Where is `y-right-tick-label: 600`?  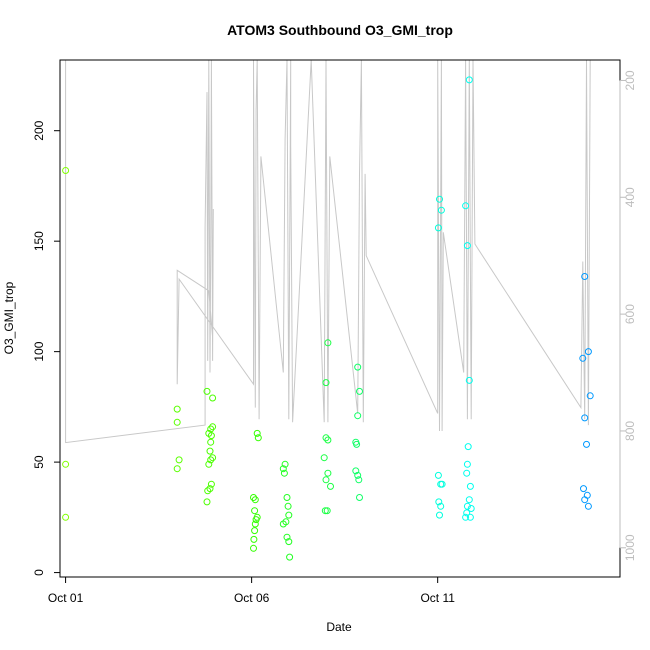 y-right-tick-label: 600 is located at coordinates (630, 314).